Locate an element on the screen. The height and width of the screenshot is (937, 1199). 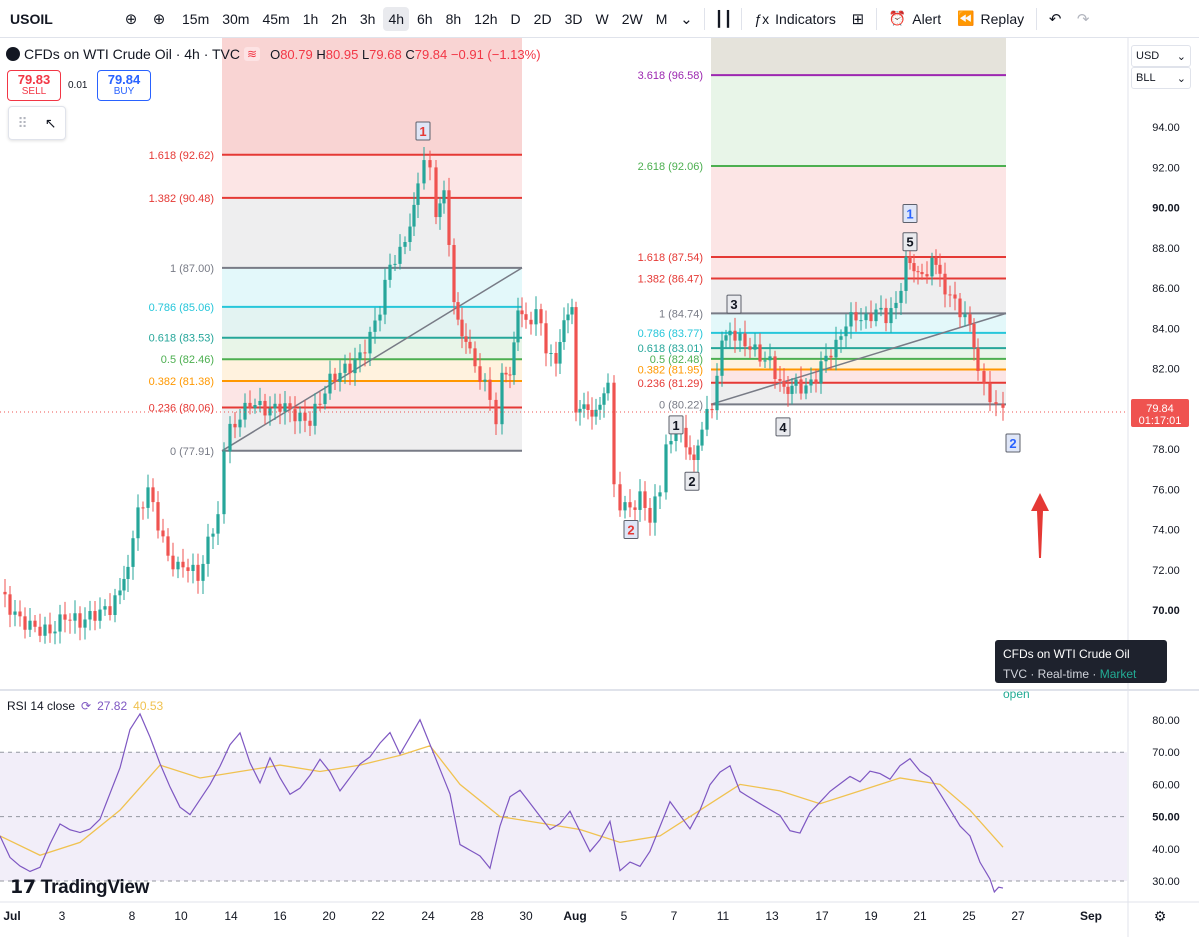
replay-button: ⏪ Replay is located at coordinates (990, 18).